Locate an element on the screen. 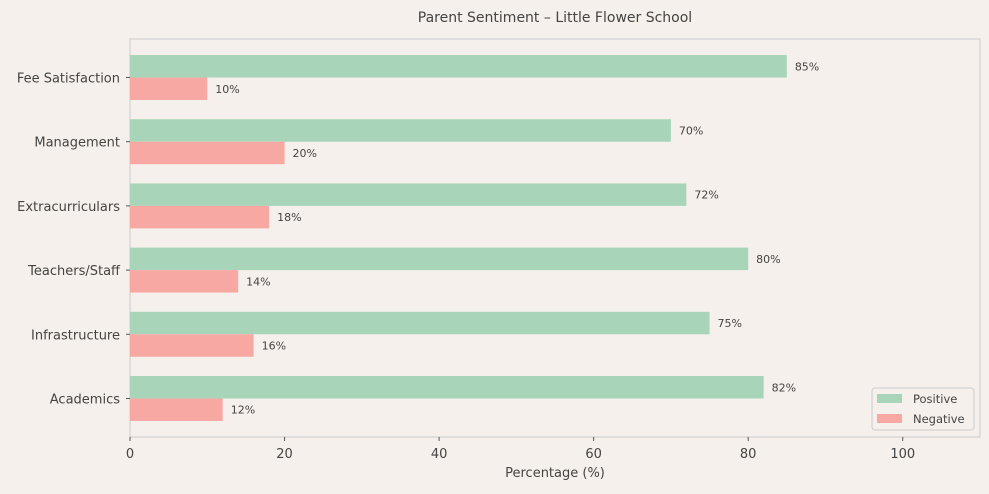 This screenshot has width=989, height=494. legend-label: Positive is located at coordinates (935, 399).